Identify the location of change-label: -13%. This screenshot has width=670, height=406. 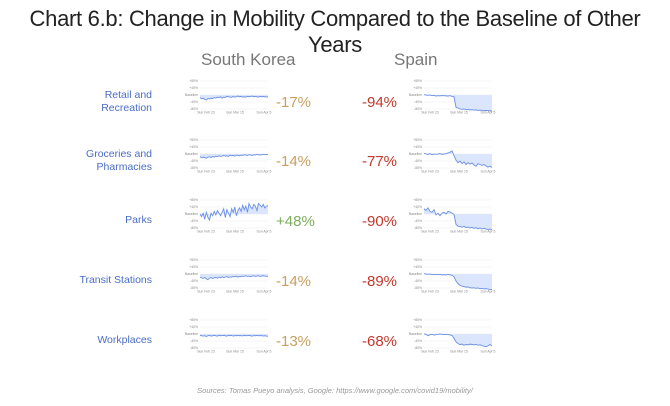
(294, 341).